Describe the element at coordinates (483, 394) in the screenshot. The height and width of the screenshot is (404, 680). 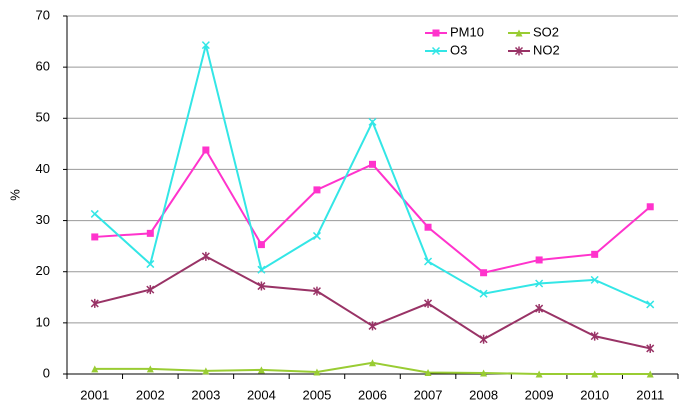
I see `x-tick-label: 2008` at that location.